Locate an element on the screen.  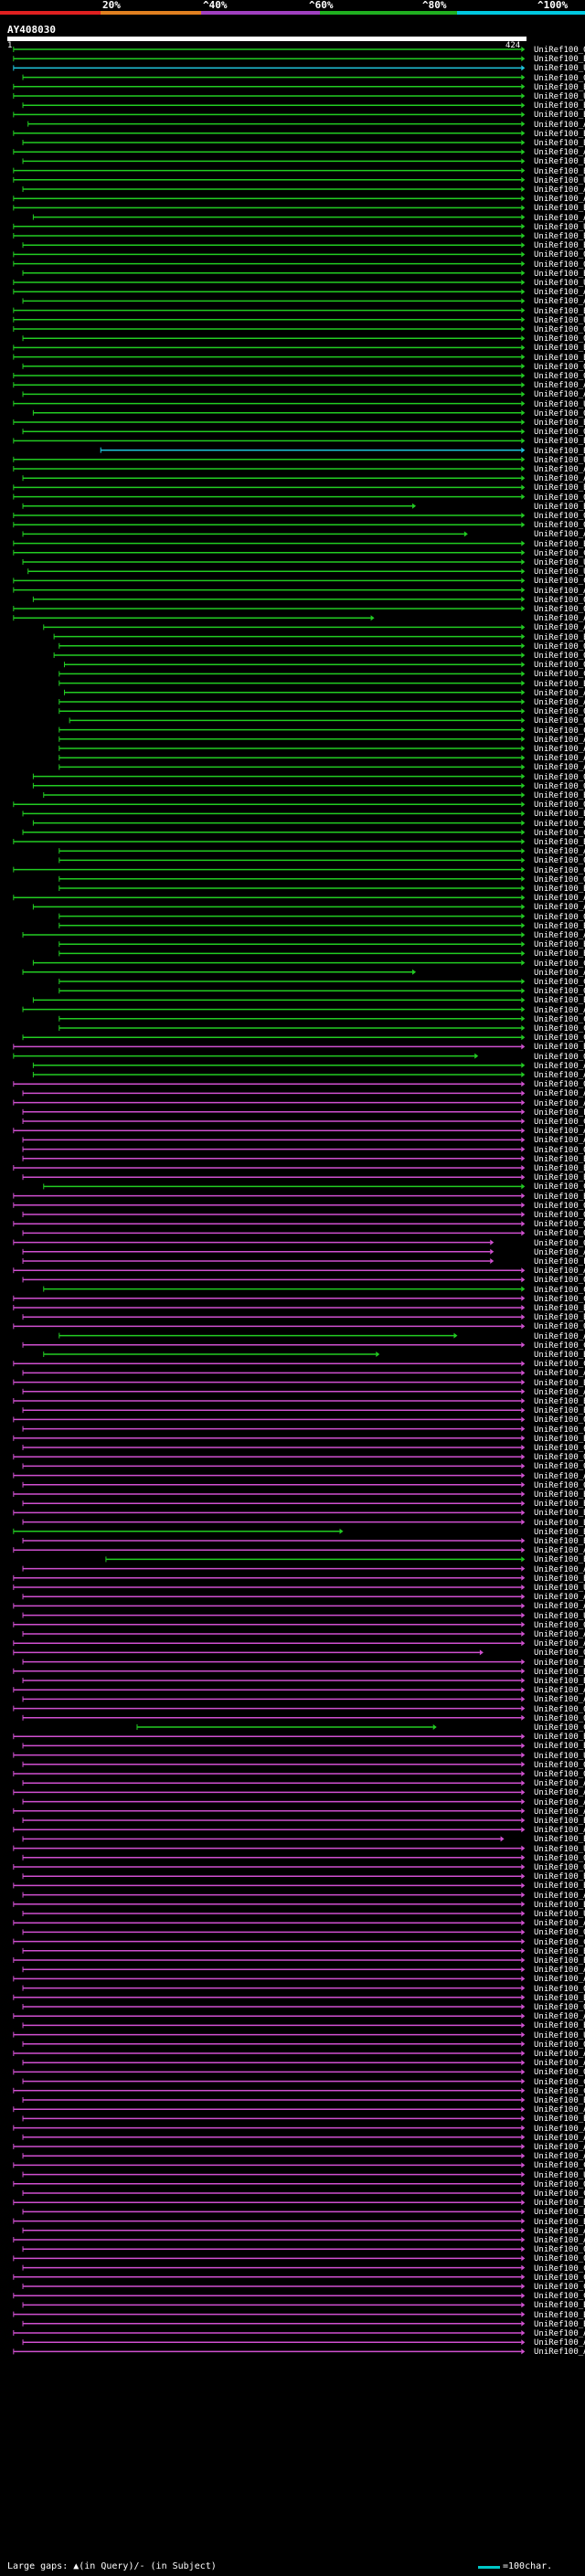
hit-label-link: UniRef100_A5AS73 is located at coordinates (560, 395).